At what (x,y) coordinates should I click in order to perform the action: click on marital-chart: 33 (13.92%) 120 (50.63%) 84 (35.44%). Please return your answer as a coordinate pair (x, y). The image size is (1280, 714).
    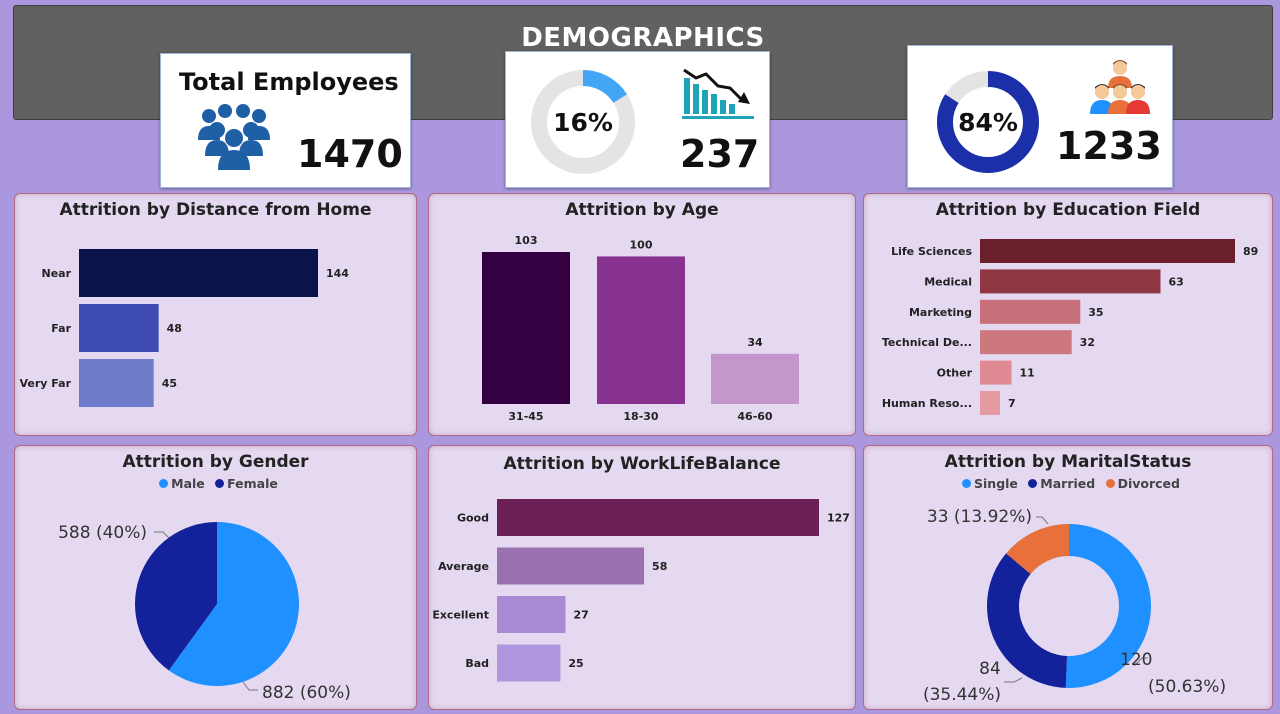
    Looking at the image, I should click on (1074, 606).